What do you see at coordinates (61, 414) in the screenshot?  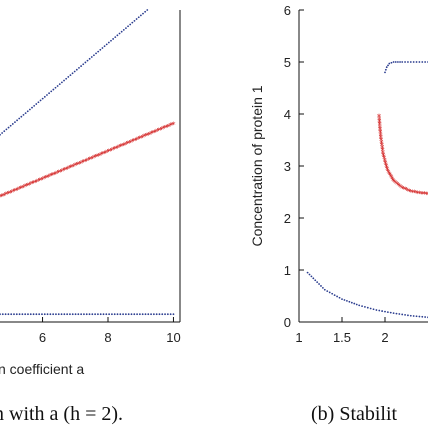 I see `panel-a-caption: n with a (h = 2).` at bounding box center [61, 414].